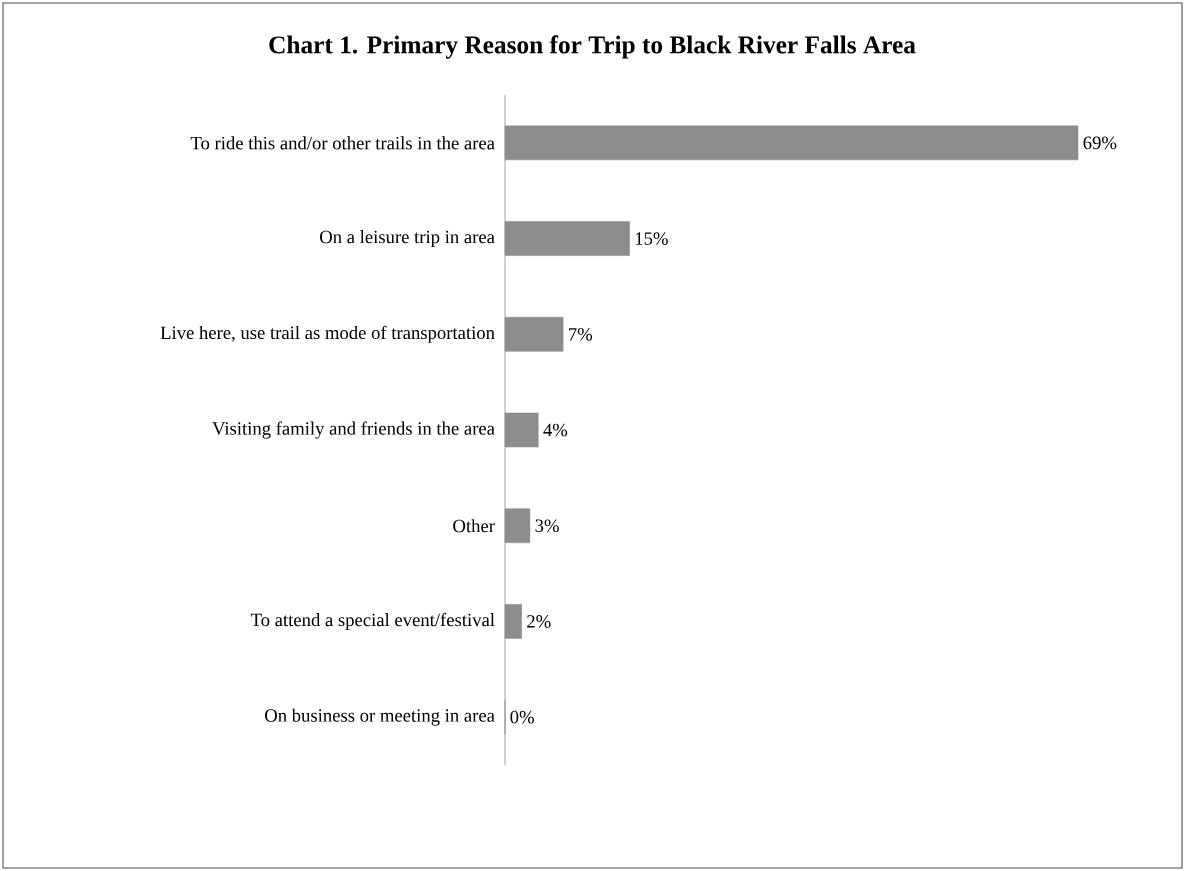  What do you see at coordinates (539, 621) in the screenshot?
I see `data-label: 2%` at bounding box center [539, 621].